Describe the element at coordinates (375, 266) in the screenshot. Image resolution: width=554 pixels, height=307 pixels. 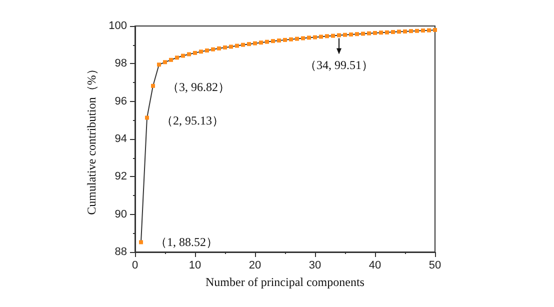
I see `x-tick-label: 40` at that location.